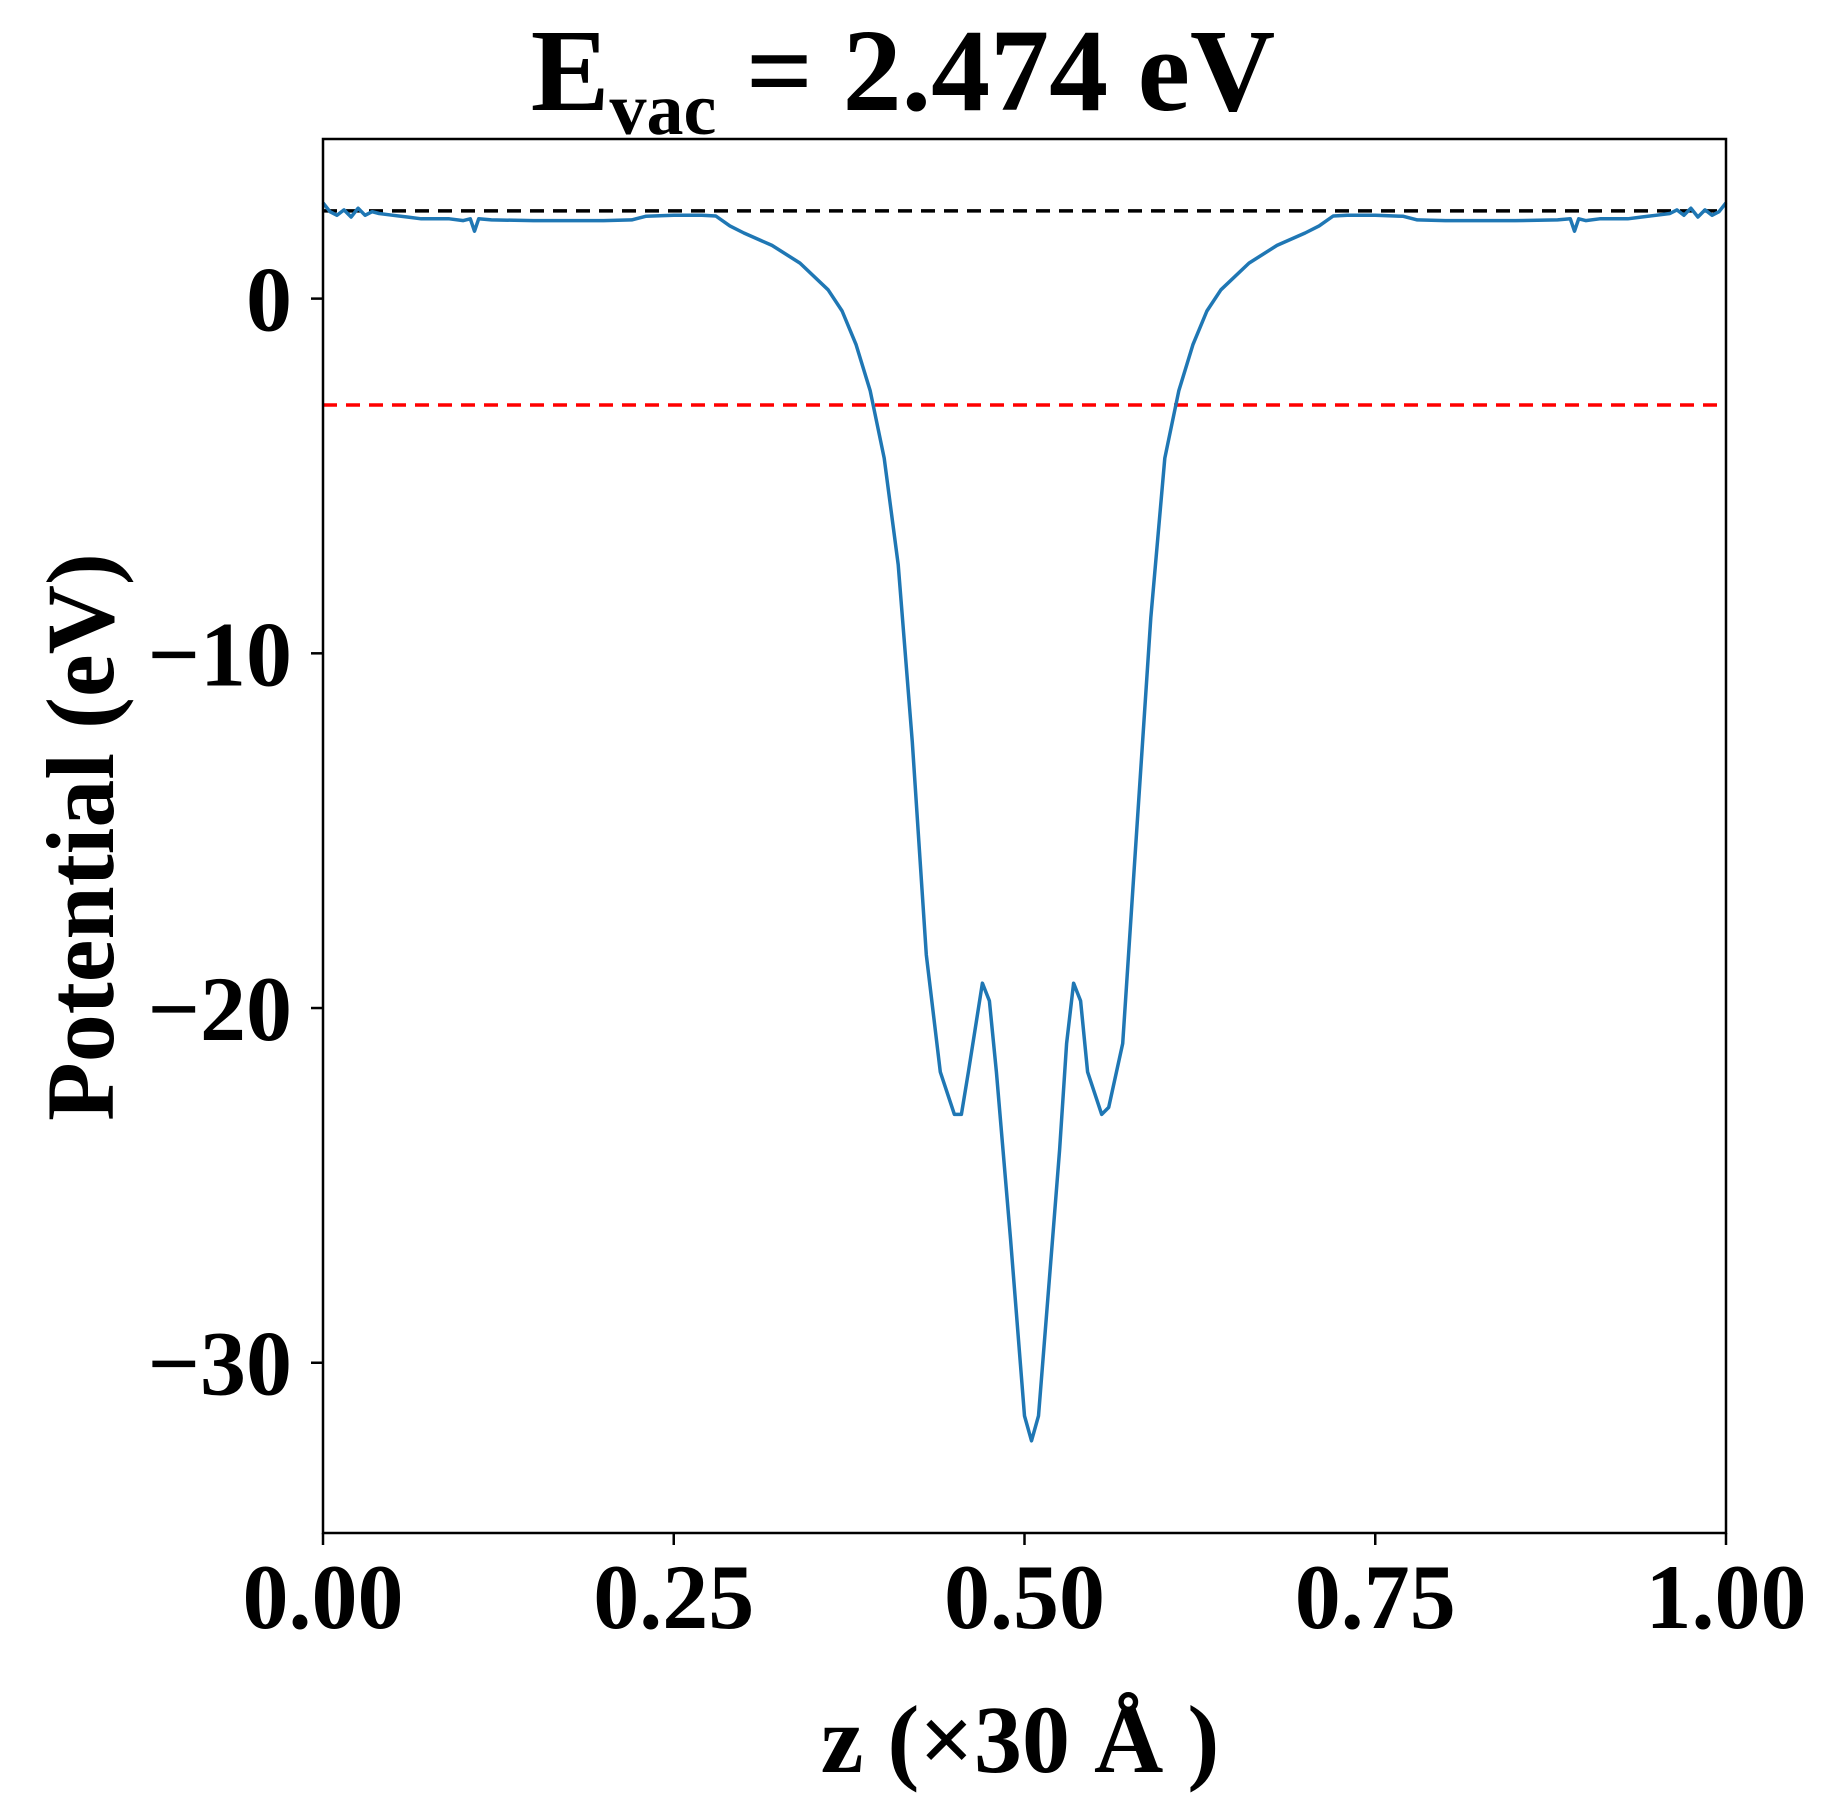 Image resolution: width=1833 pixels, height=1794 pixels. I want to click on x-tick-label: 0.25, so click(673, 1597).